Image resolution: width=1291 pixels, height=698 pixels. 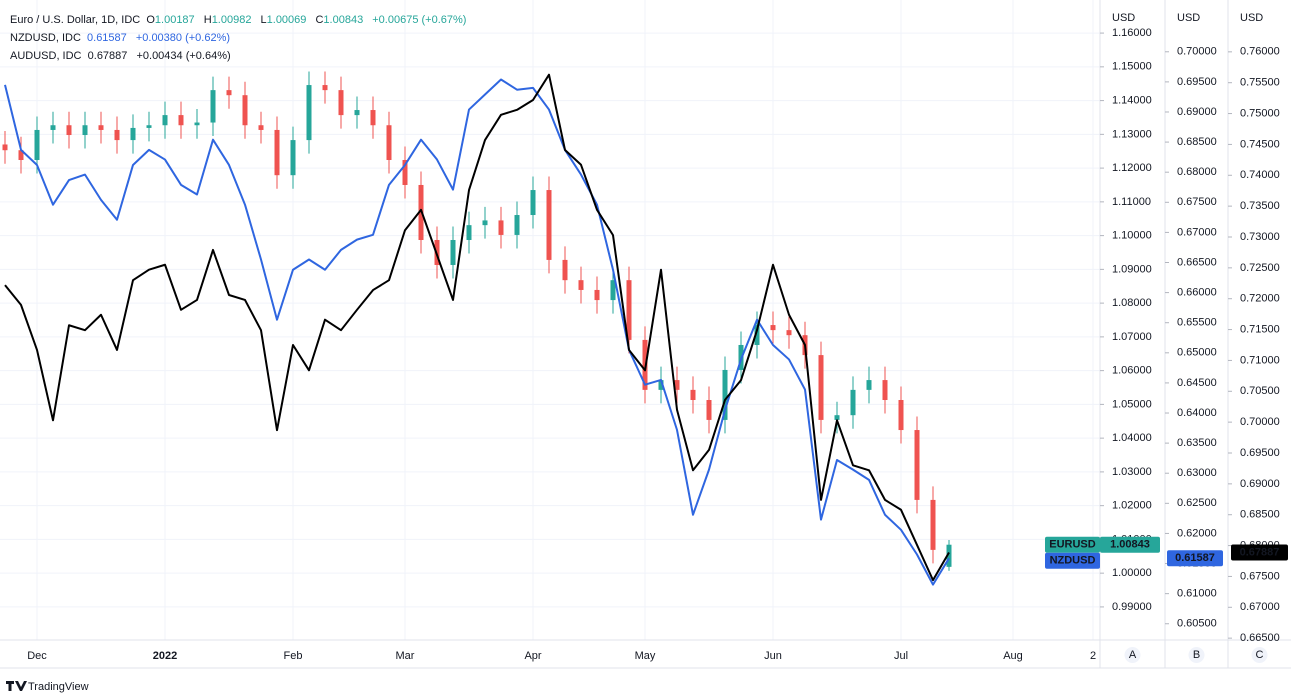 I want to click on y-tick-label: 0.63500, so click(x=1197, y=443).